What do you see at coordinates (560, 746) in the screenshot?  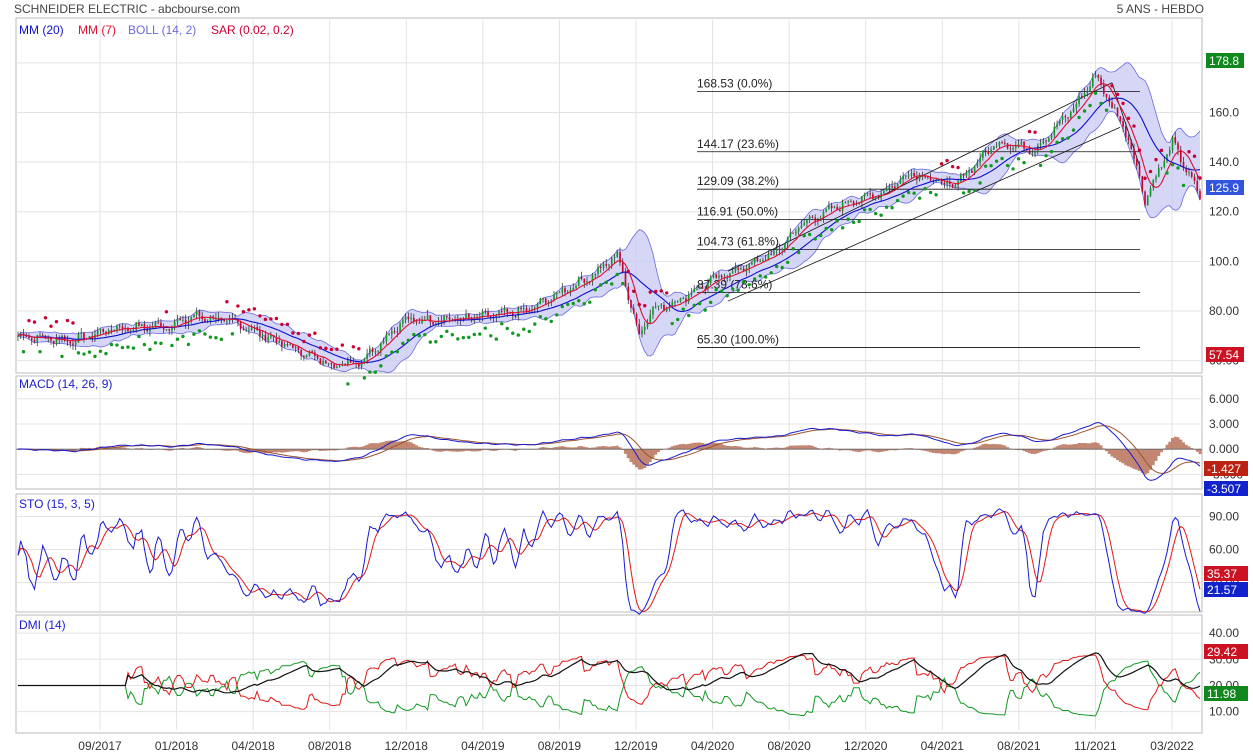 I see `x-tick-6: 08/2019` at bounding box center [560, 746].